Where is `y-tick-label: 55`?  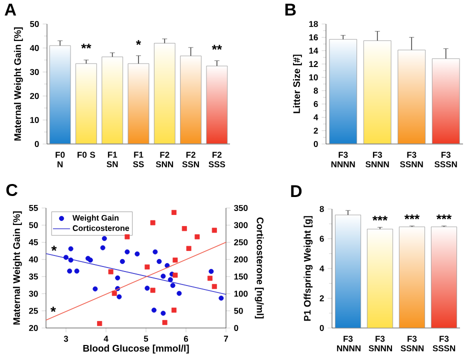 y-tick-label: 55 is located at coordinates (33, 208).